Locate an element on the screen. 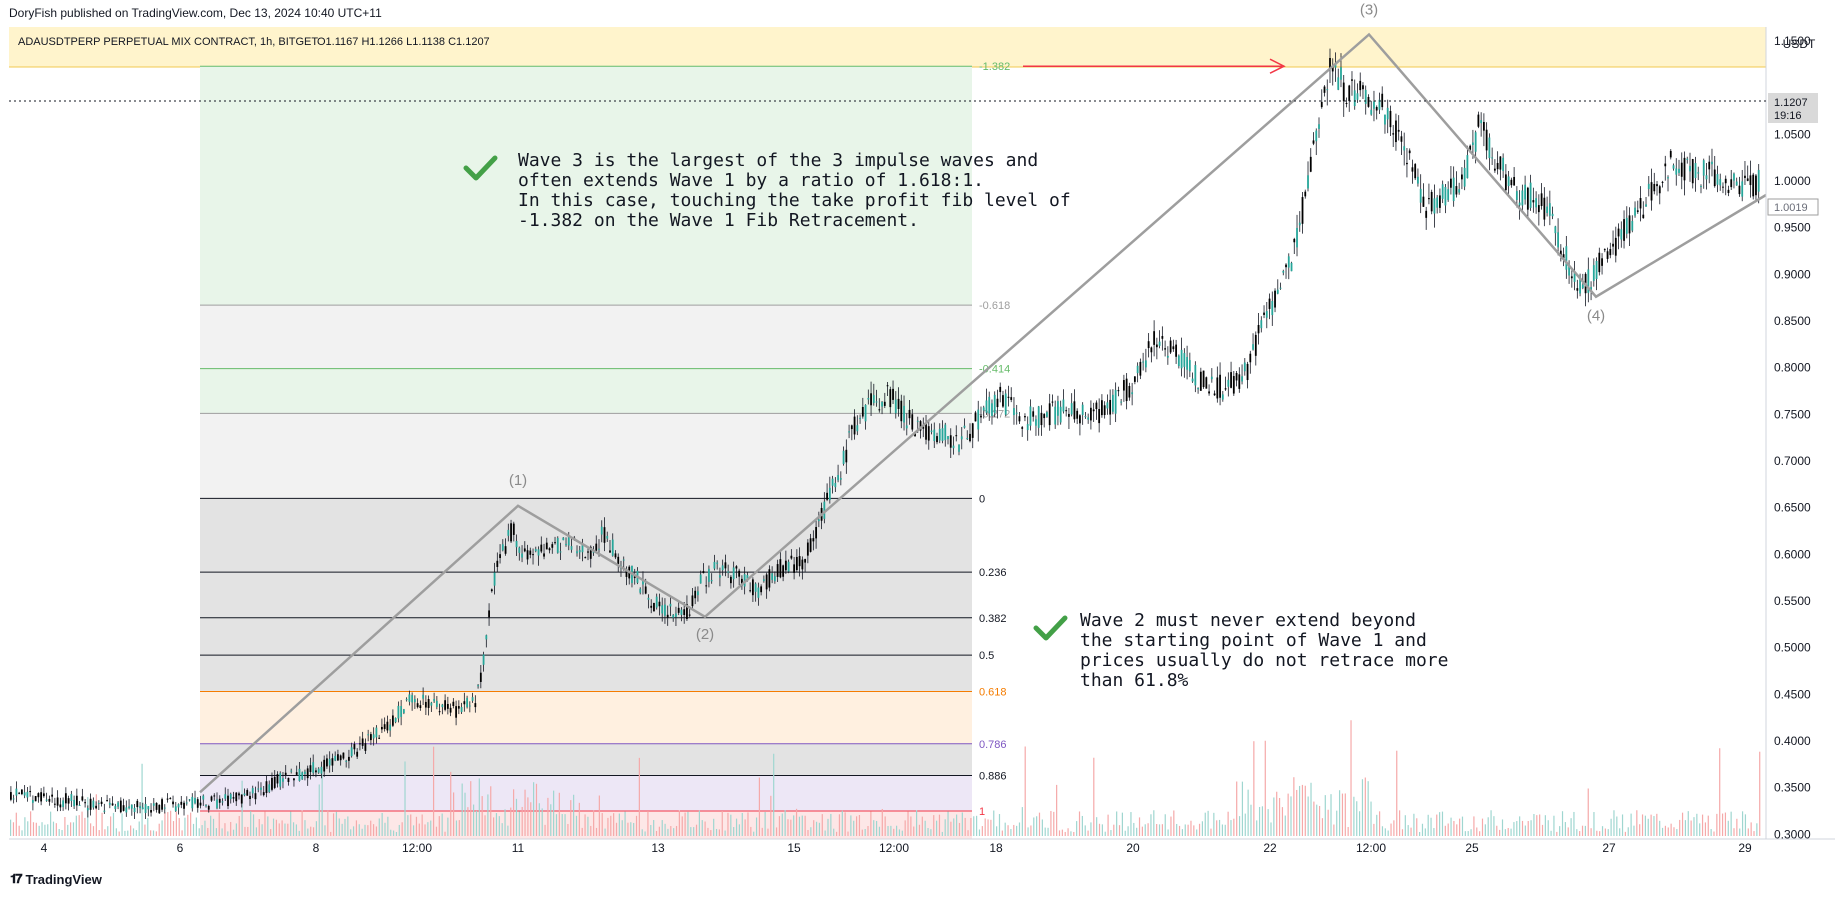  fib-zone is located at coordinates (586, 186).